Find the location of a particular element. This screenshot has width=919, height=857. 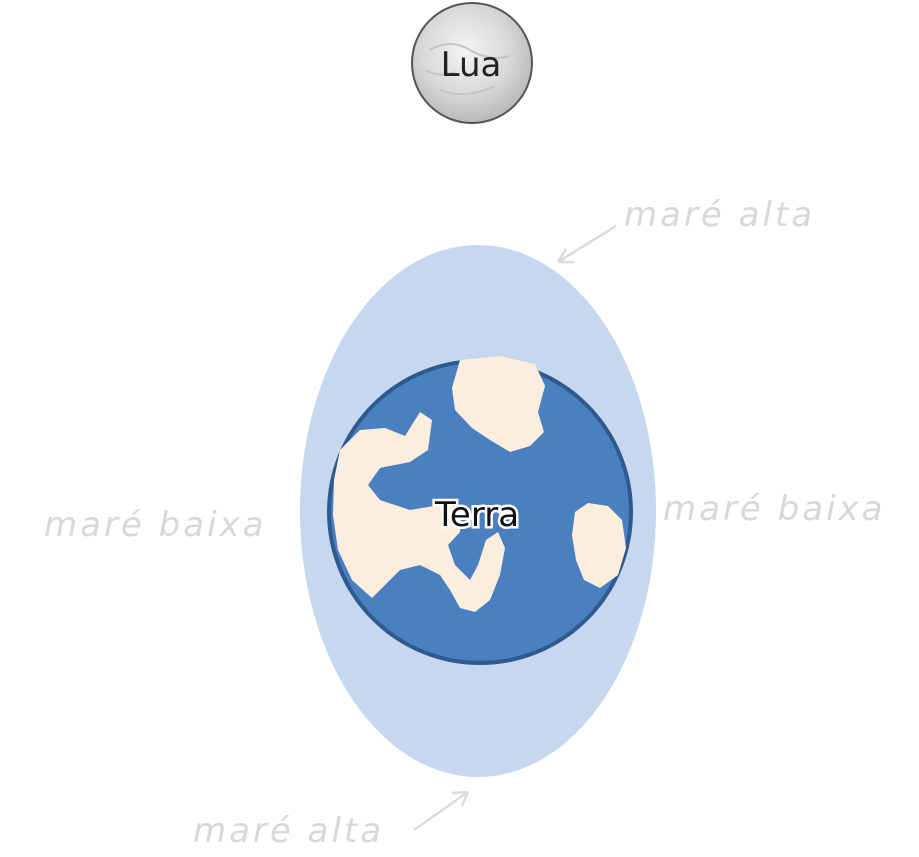

moon-texture is located at coordinates (467, 69).